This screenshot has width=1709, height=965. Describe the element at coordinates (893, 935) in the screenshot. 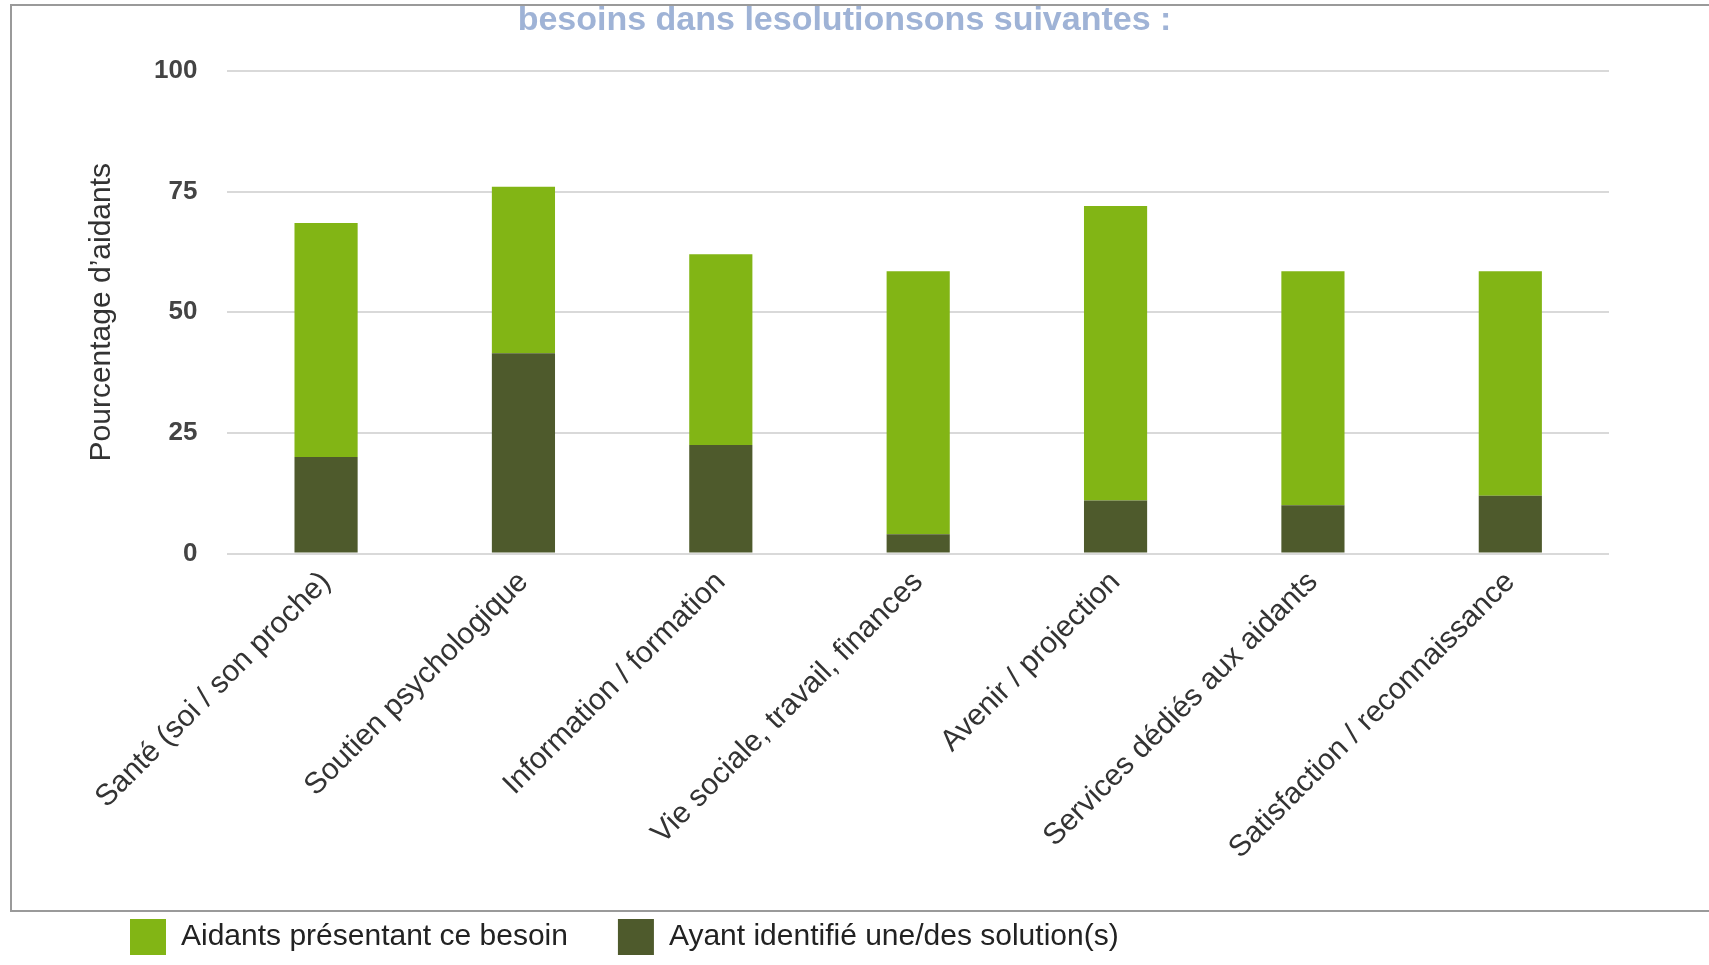

I see `legend-label: Ayant identifié une/des solution(s)` at that location.